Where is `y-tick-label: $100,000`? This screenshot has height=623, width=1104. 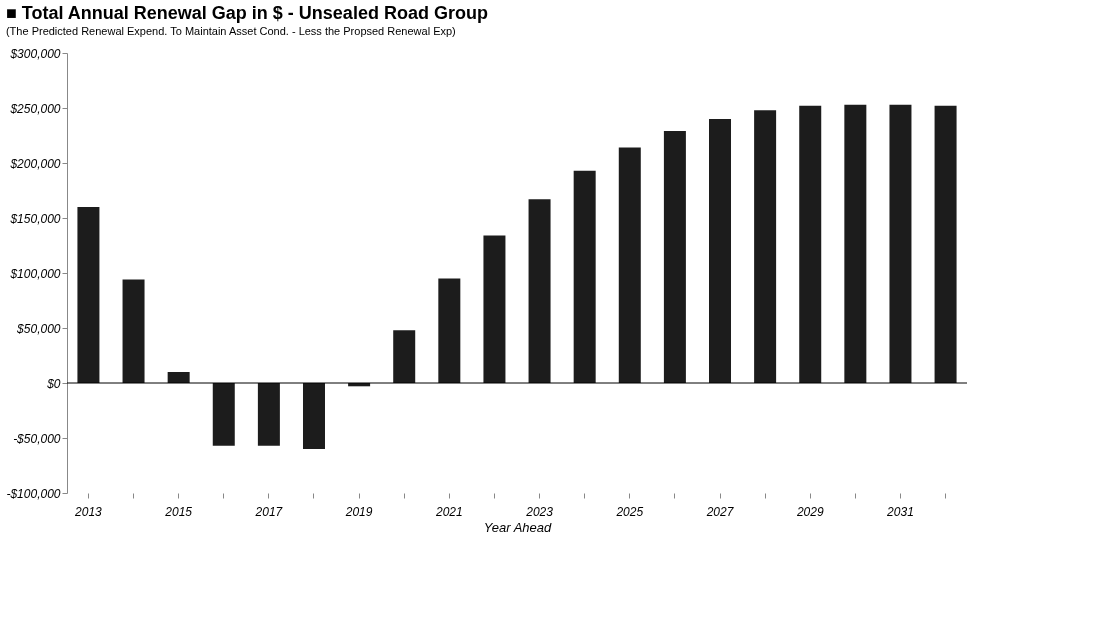
y-tick-label: $100,000 is located at coordinates (35, 273).